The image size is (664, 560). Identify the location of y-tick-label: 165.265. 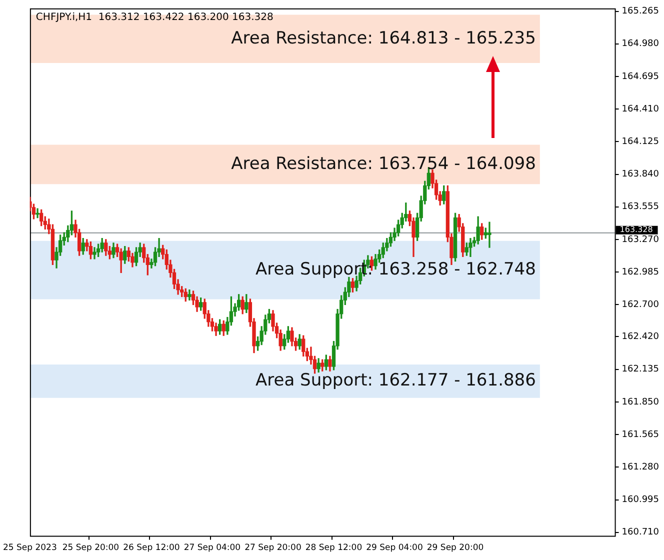
(640, 11).